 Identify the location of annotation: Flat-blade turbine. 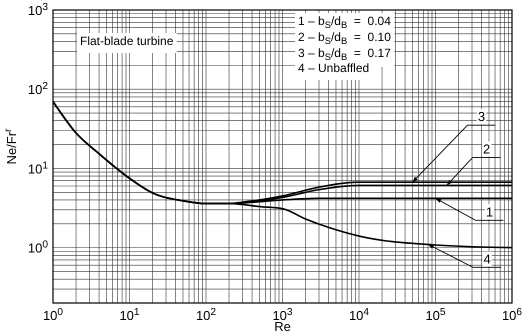
(127, 41).